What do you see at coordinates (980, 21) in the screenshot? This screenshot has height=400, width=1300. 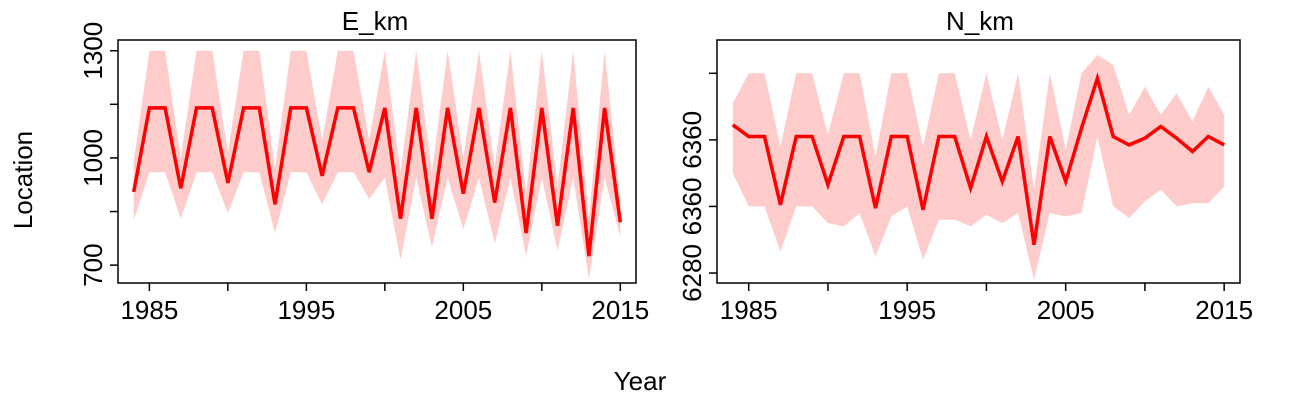 I see `panel-title-n-km: N_km` at bounding box center [980, 21].